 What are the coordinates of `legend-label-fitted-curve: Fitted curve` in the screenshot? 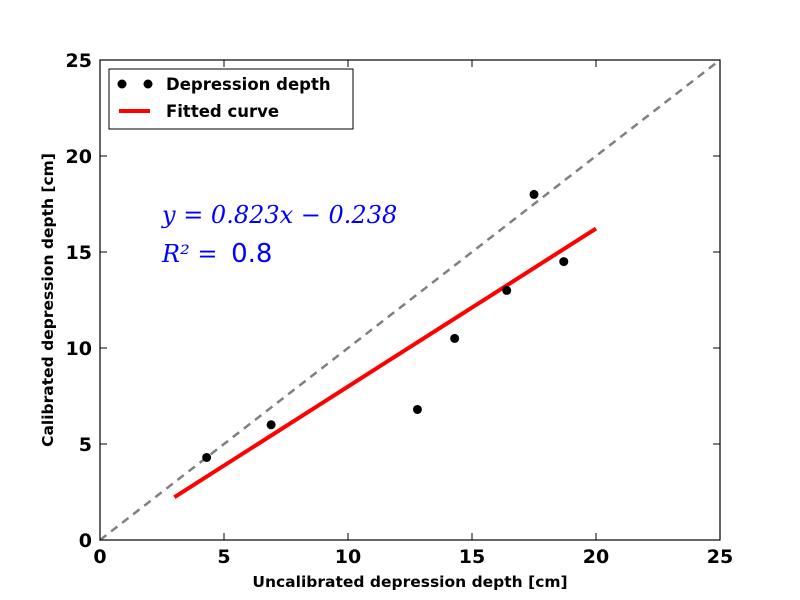 It's located at (222, 111).